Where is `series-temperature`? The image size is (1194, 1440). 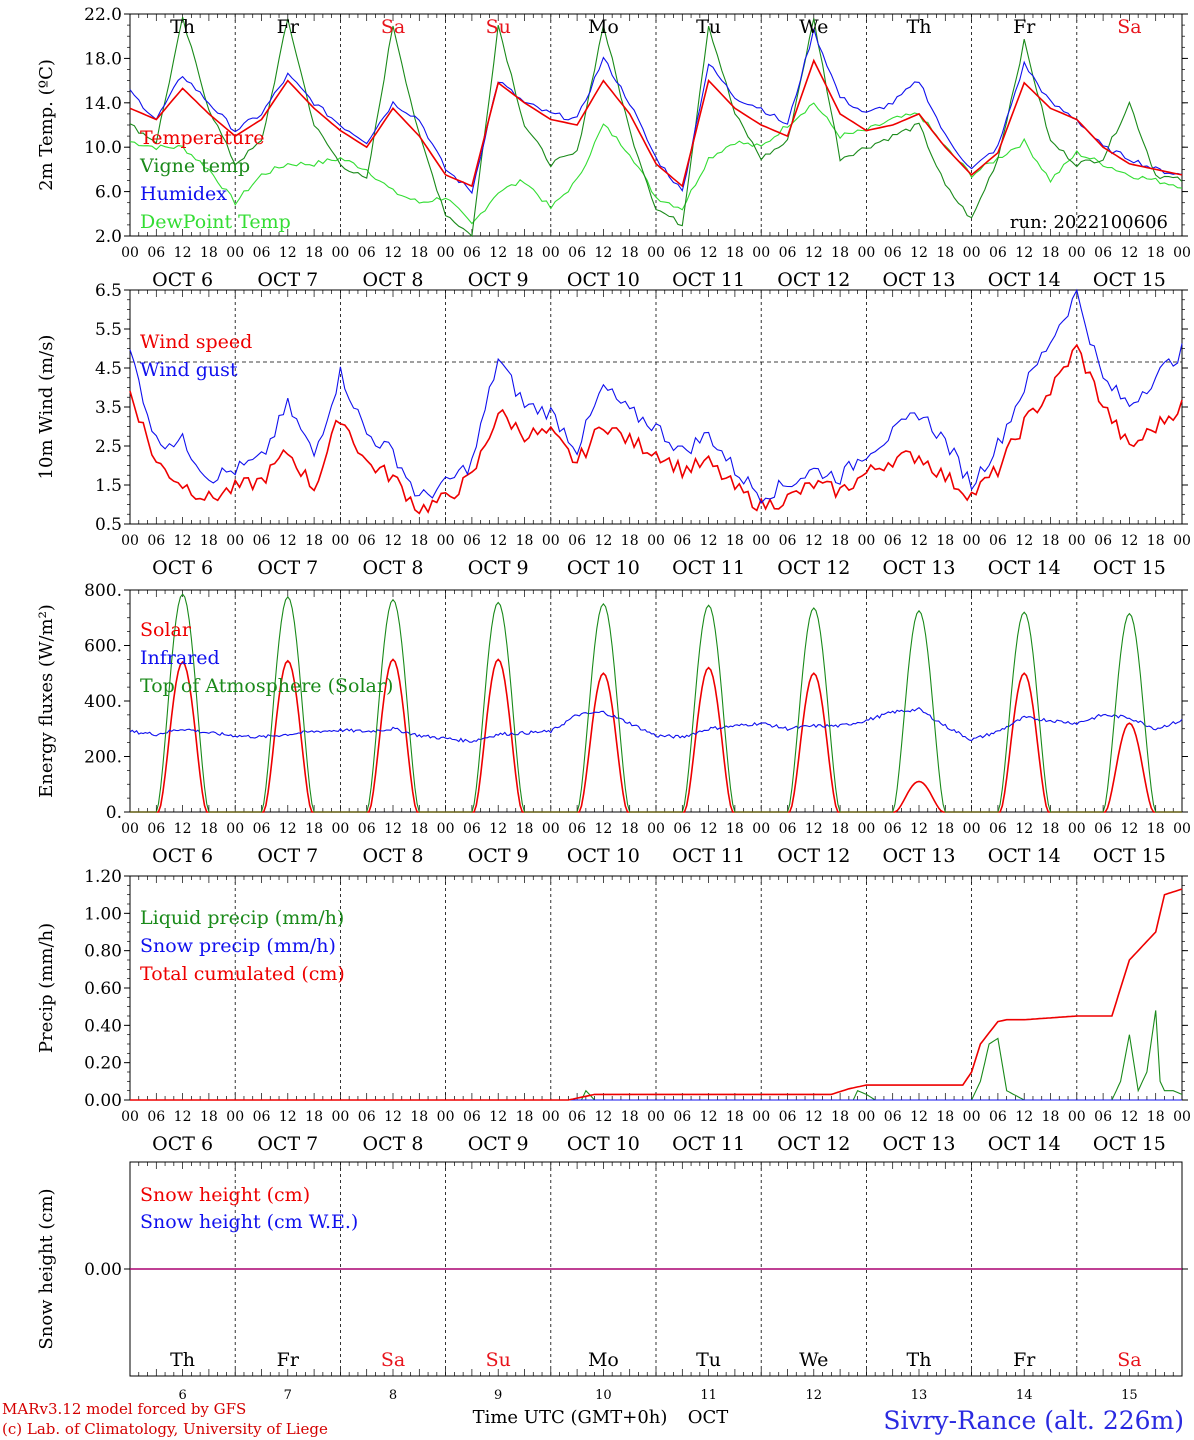
series-temperature is located at coordinates (656, 123).